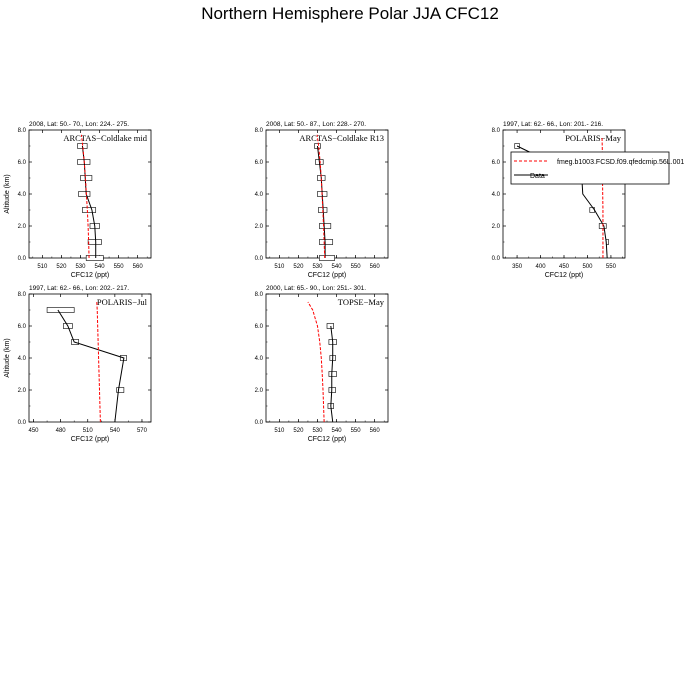  Describe the element at coordinates (316, 124) in the screenshot. I see `panel-header: 2008, Lat: 50.- 87., Lon: 228.- 270.` at that location.